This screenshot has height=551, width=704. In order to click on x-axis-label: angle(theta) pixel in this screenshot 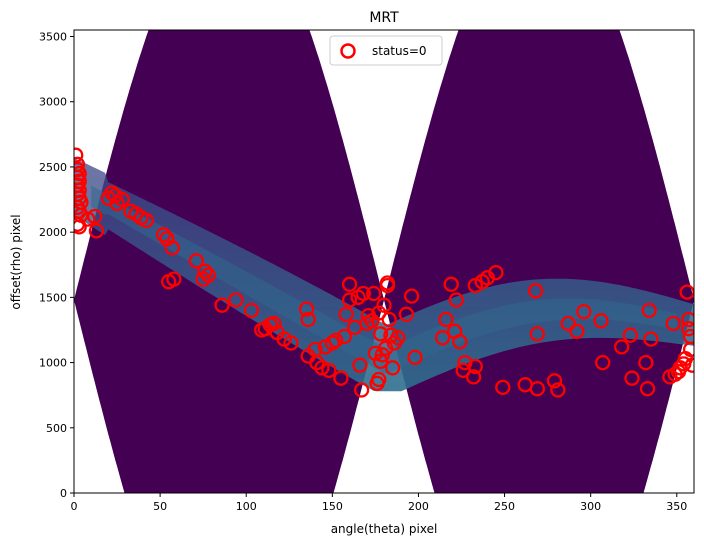, I will do `click(384, 529)`.